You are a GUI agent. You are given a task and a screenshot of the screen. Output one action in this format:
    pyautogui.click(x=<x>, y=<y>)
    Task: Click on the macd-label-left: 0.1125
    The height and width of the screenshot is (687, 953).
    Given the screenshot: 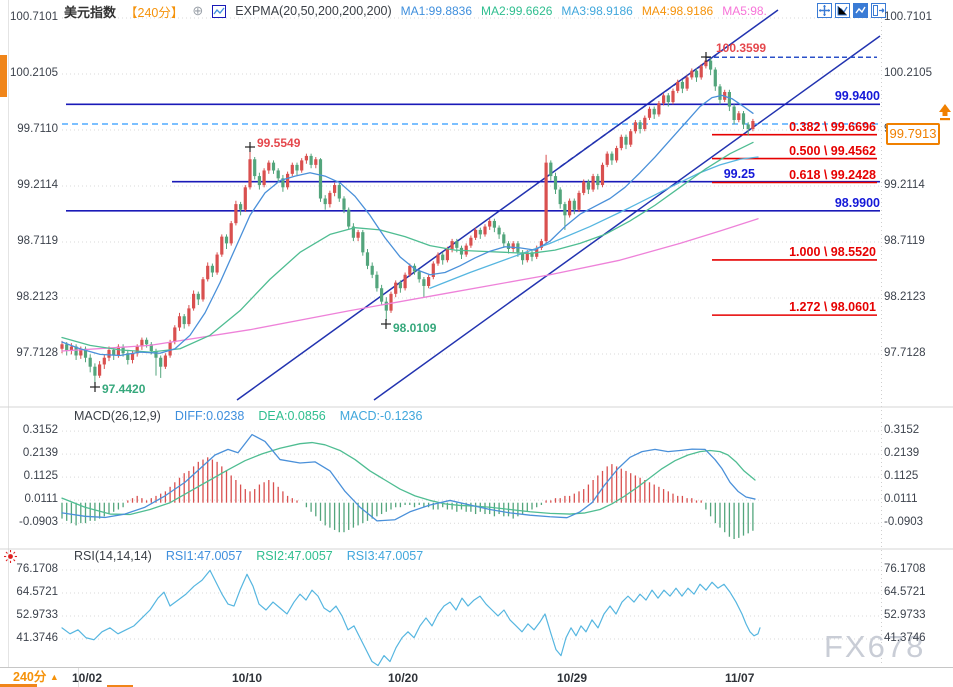 What is the action you would take?
    pyautogui.click(x=40, y=476)
    